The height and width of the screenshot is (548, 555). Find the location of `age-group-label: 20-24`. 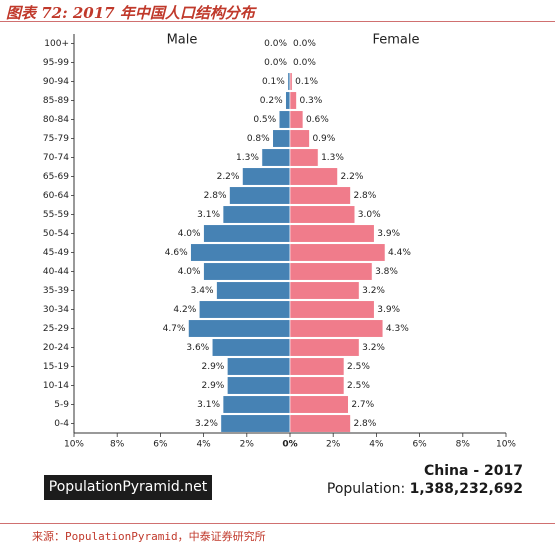

age-group-label: 20-24 is located at coordinates (56, 348).